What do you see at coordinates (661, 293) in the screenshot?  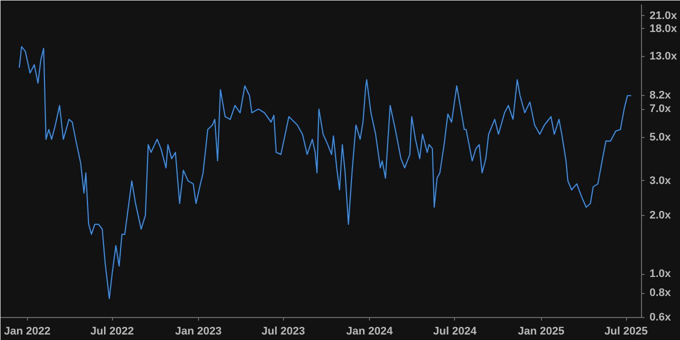 I see `y-tick-label: 0.8x` at bounding box center [661, 293].